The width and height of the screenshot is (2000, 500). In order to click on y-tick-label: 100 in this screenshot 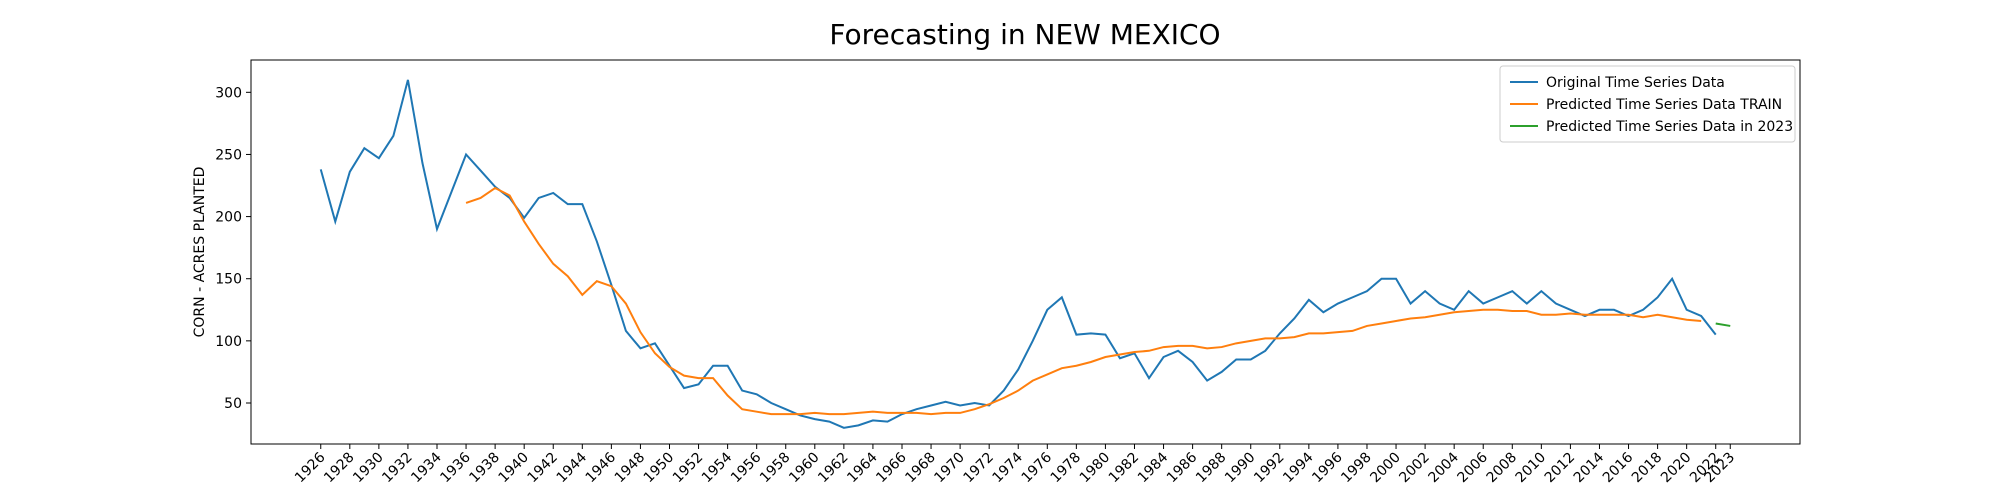, I will do `click(228, 342)`.